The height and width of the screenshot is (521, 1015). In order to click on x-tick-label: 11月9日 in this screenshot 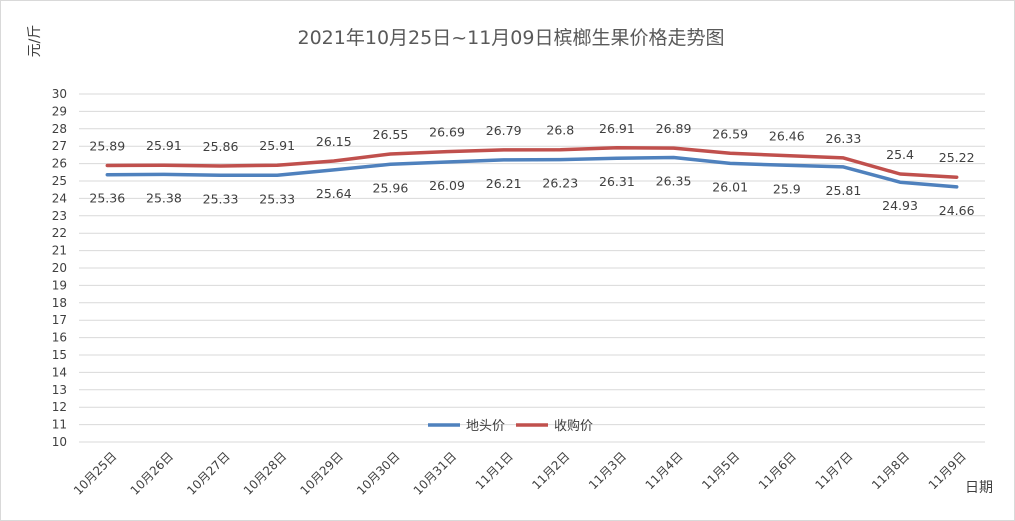, I will do `click(947, 470)`.